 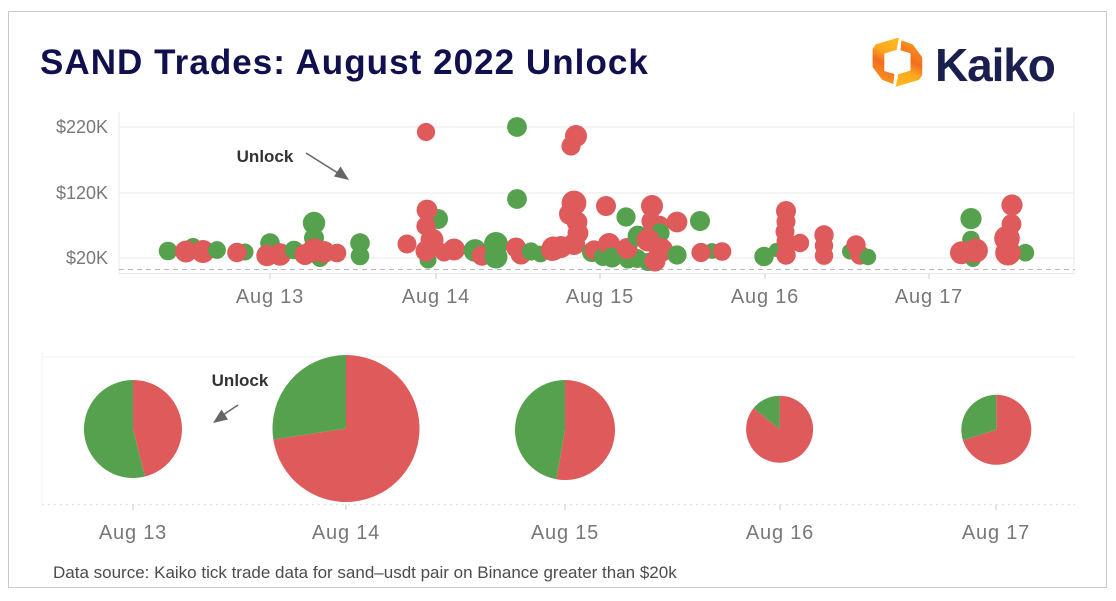 I want to click on svg-text: $120K, so click(x=82, y=193).